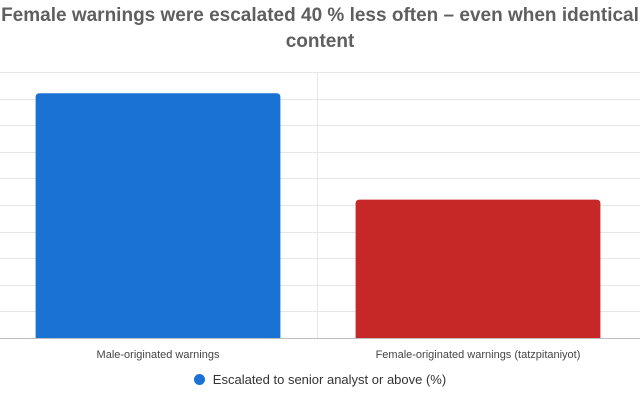 This screenshot has height=400, width=640. I want to click on legend: Escalated to senior analyst or above (%), so click(320, 379).